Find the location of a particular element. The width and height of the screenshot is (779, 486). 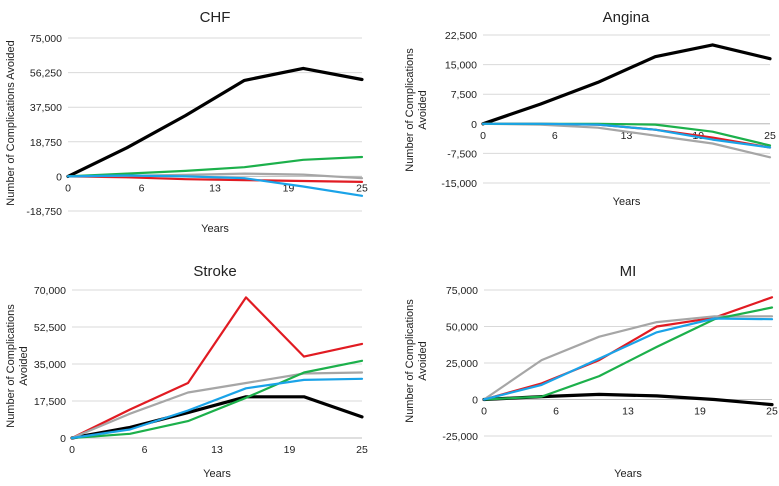

y-tick-label: 35,000 is located at coordinates (50, 365).